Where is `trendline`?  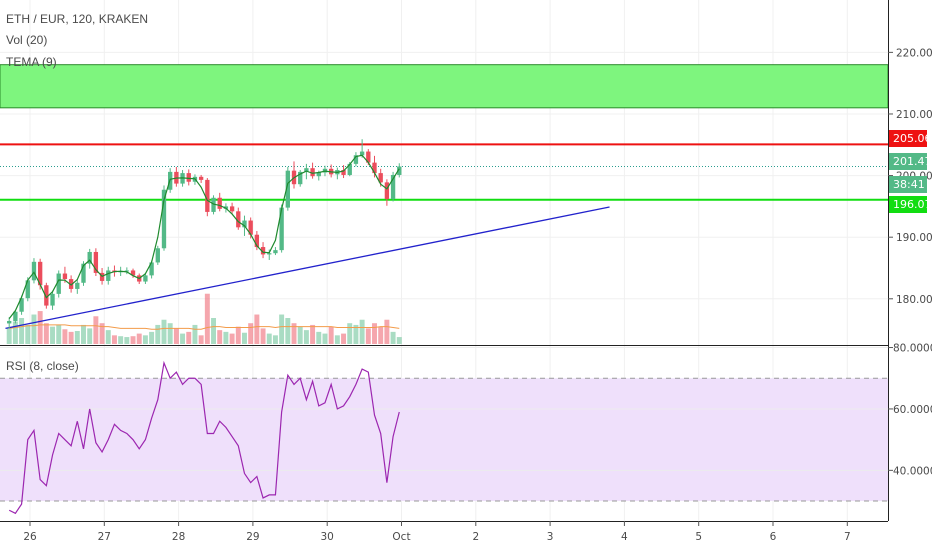 trendline is located at coordinates (307, 268).